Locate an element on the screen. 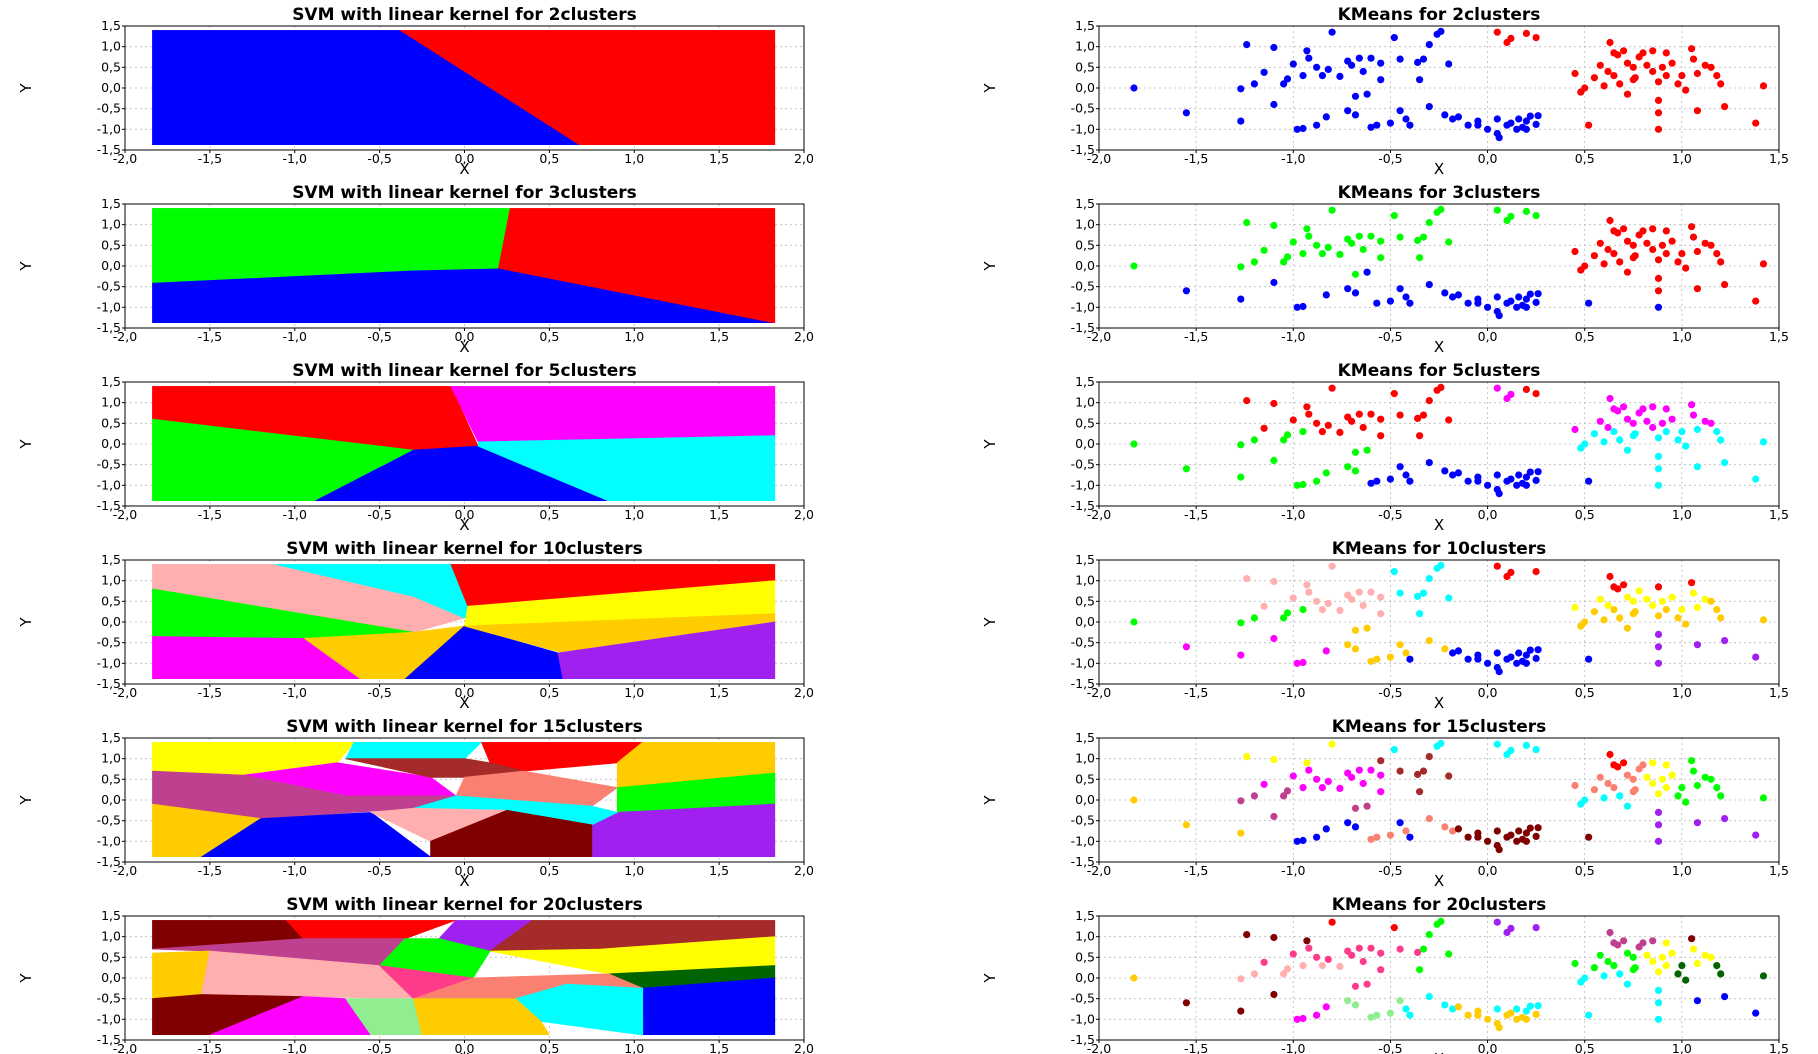  decision-regions is located at coordinates (464, 978).